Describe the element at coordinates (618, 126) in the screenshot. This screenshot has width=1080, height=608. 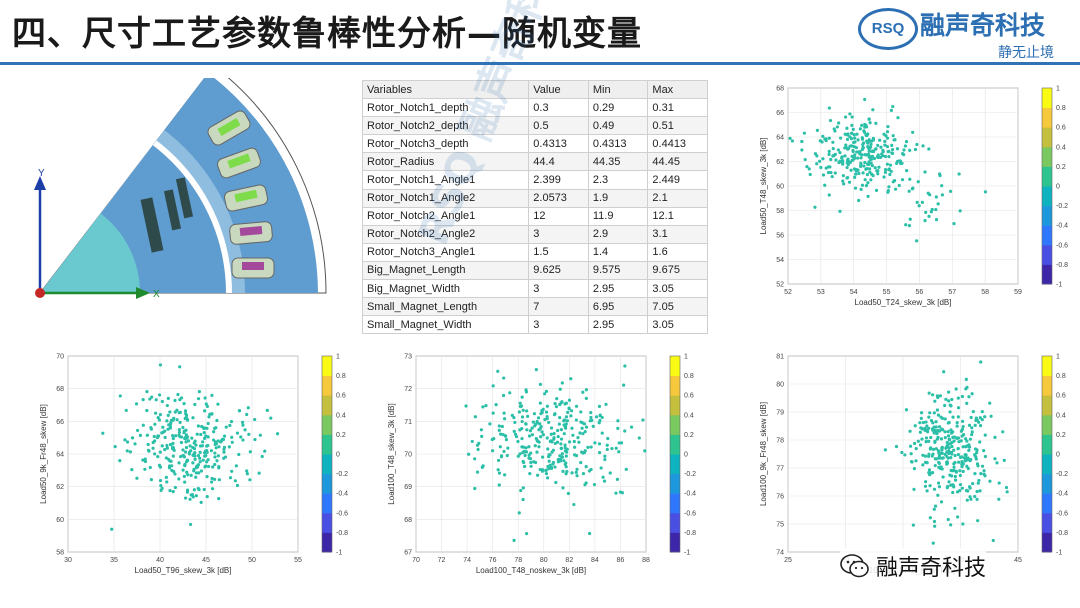
I see `table-cell: 0.49` at that location.